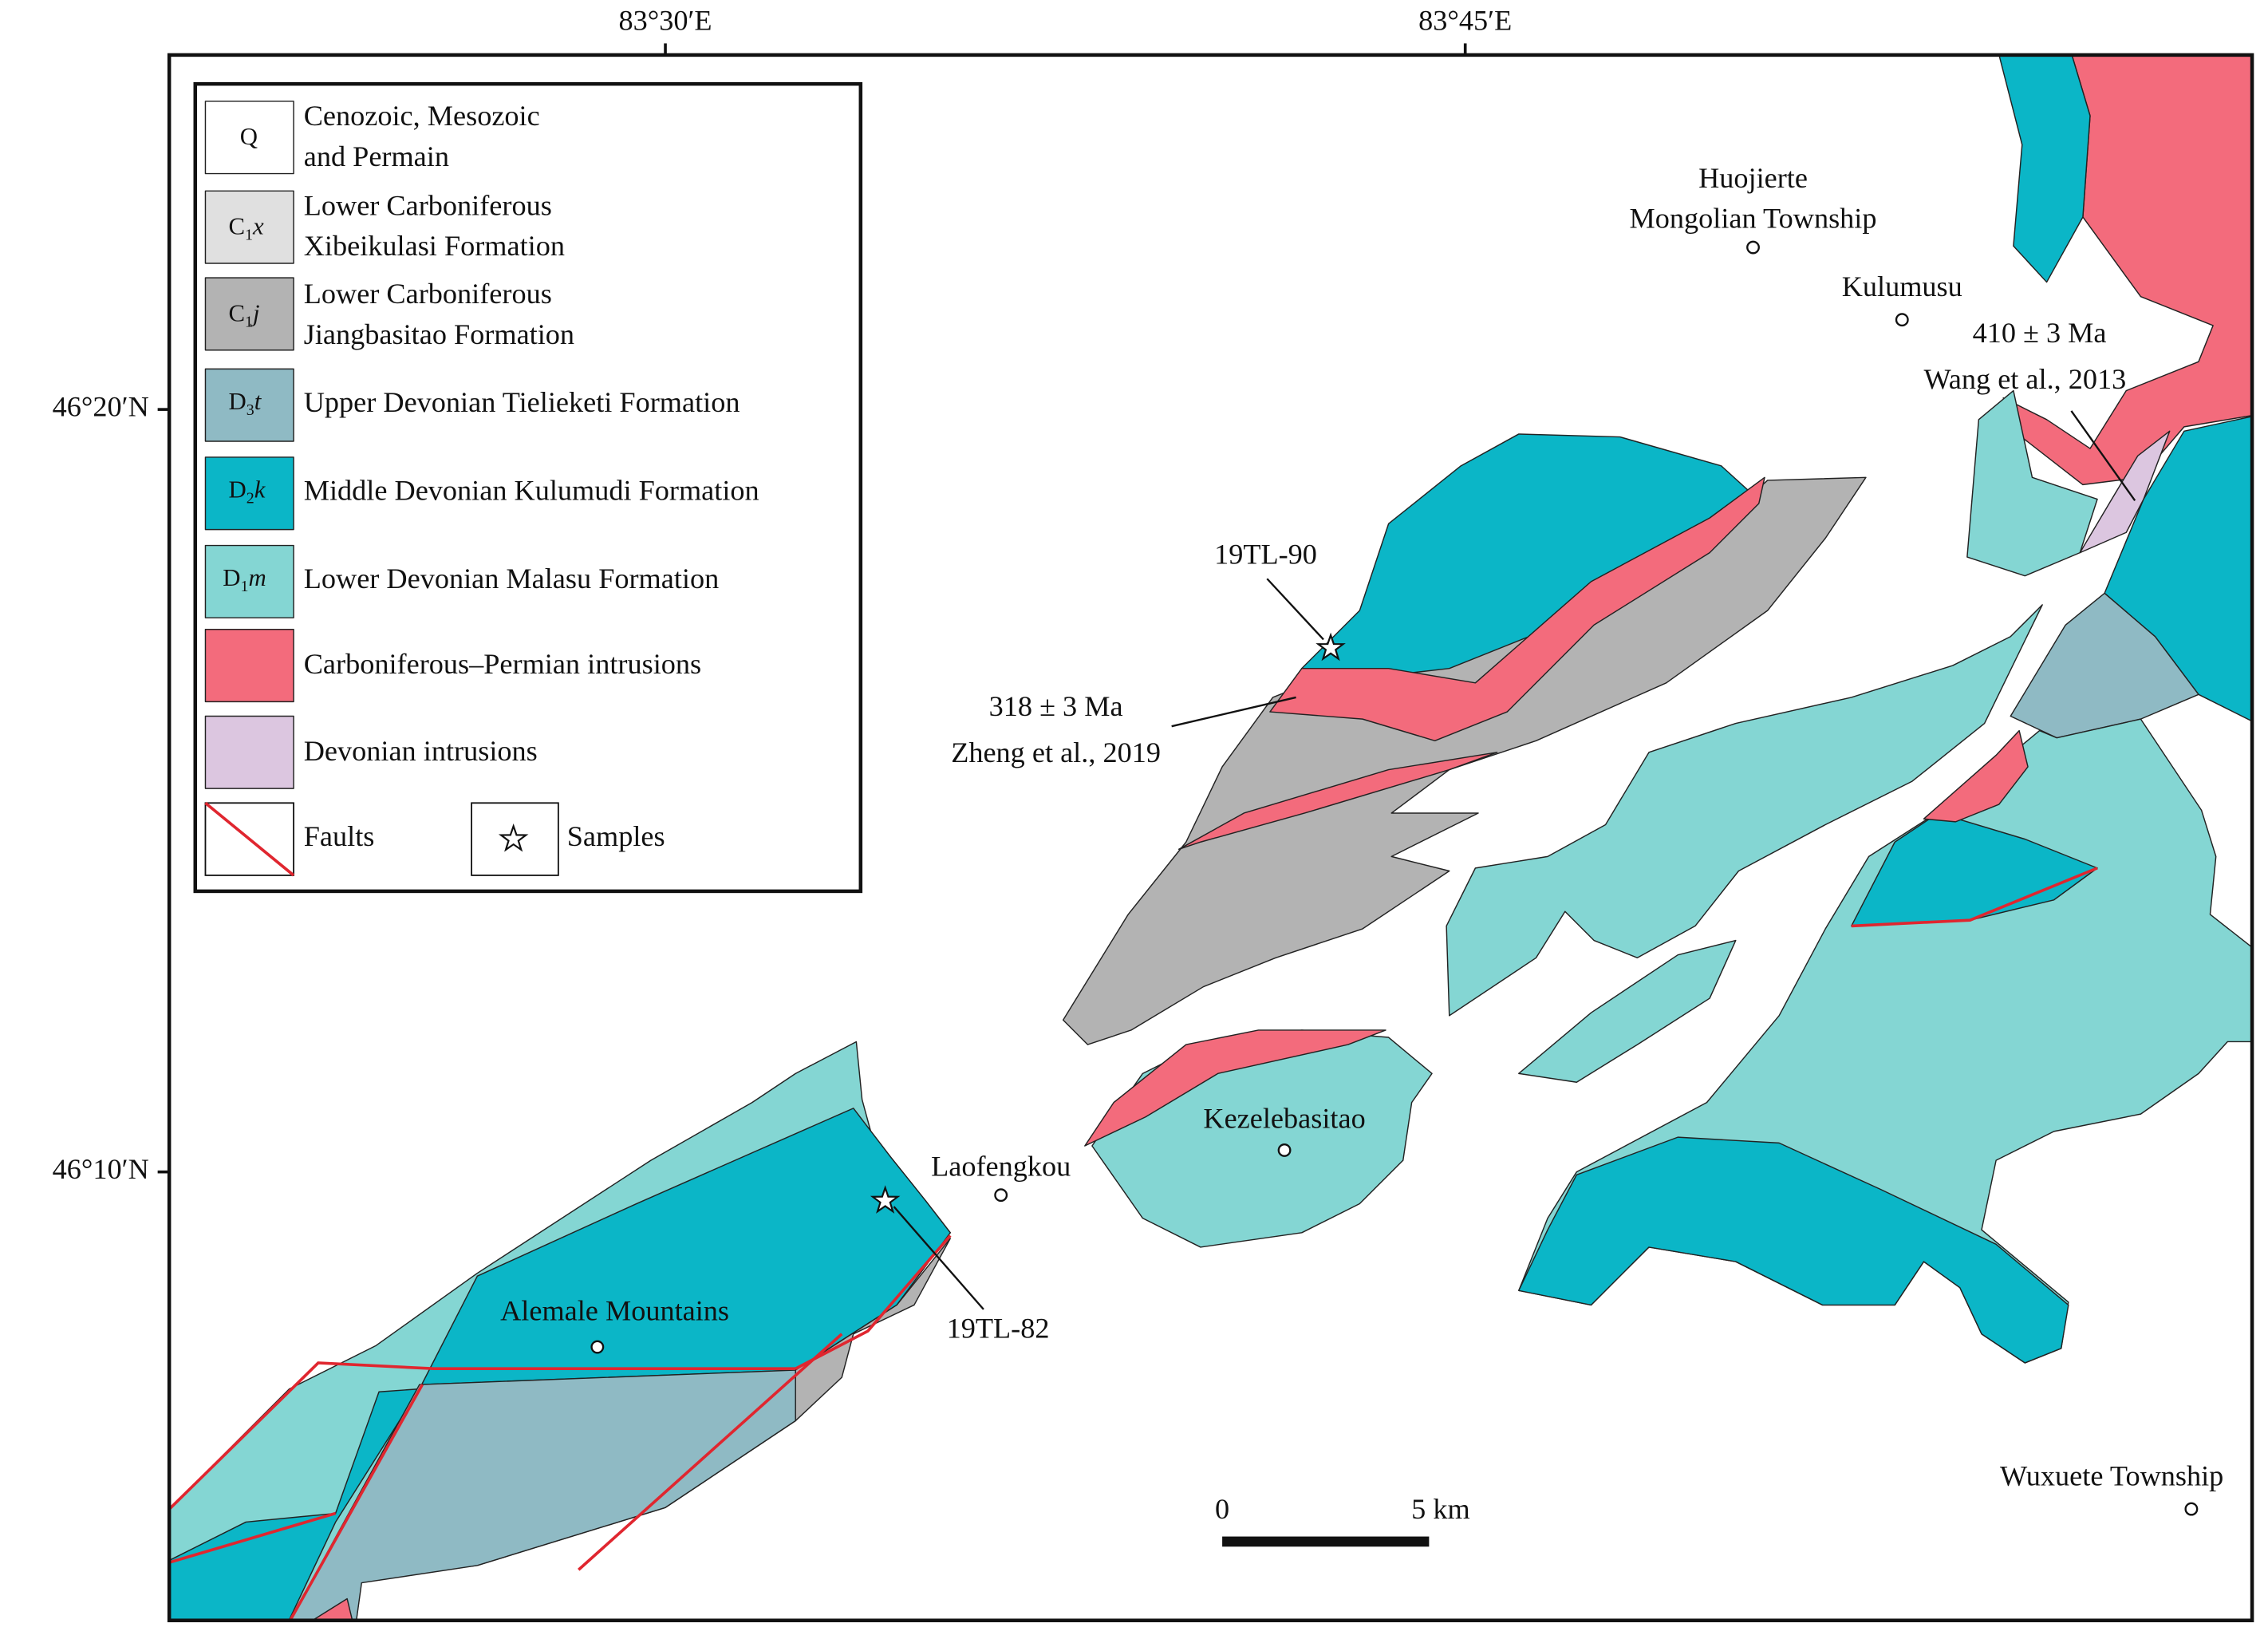 This screenshot has width=2268, height=1643. What do you see at coordinates (616, 836) in the screenshot?
I see `legend-label: Samples` at bounding box center [616, 836].